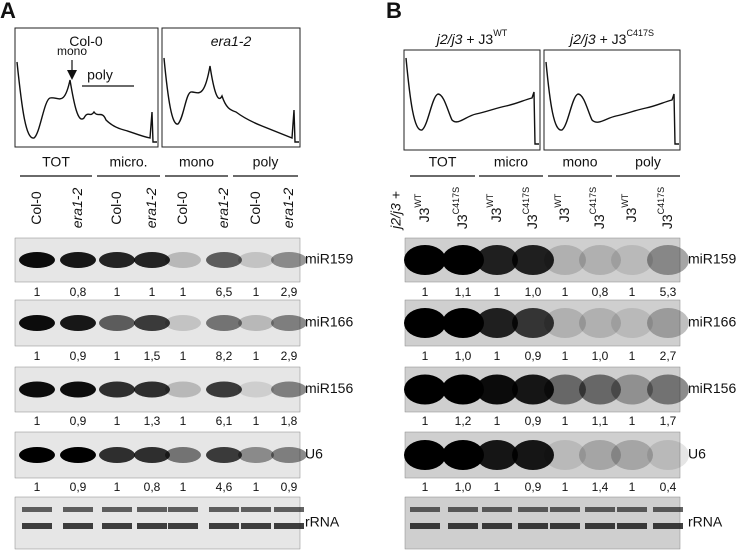 This screenshot has width=745, height=552. Describe the element at coordinates (329, 388) in the screenshot. I see `blot-label: miR156` at that location.